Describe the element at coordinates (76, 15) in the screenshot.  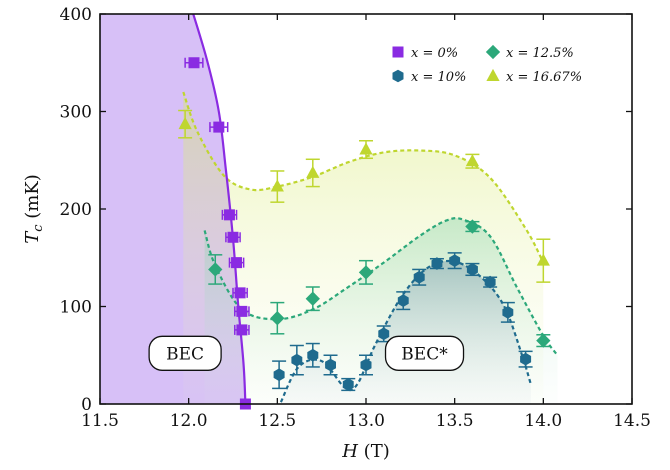
I see `y-tick-label: 400` at that location.